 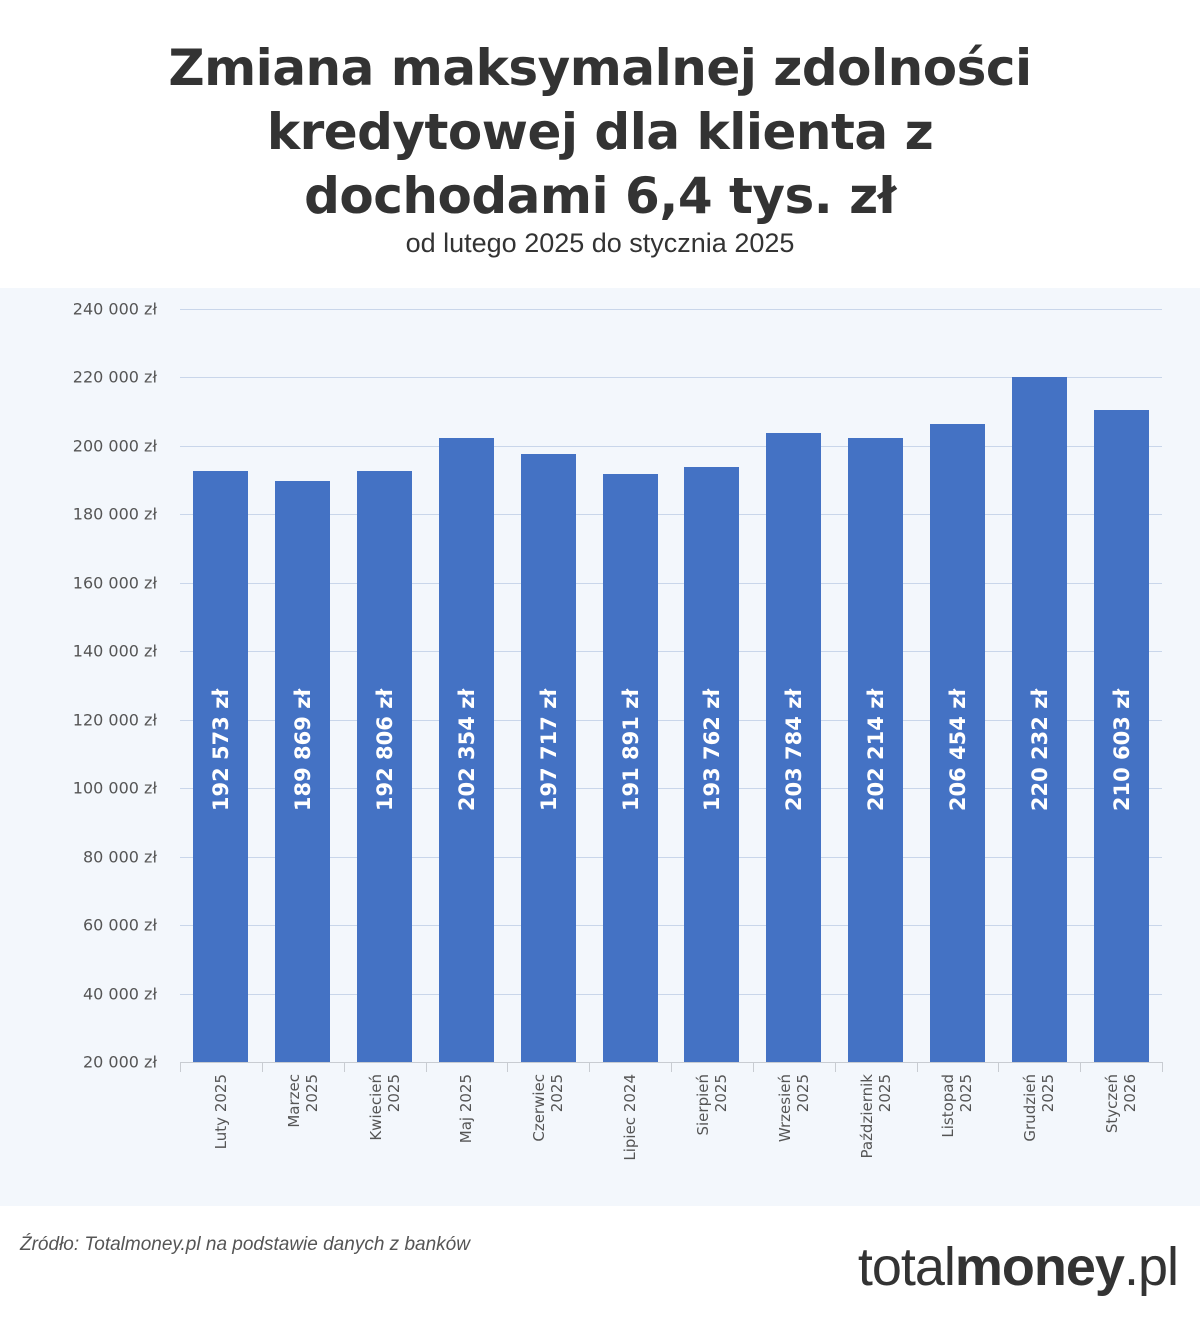 I want to click on bar-value-label: 197 717 zł, so click(x=548, y=750).